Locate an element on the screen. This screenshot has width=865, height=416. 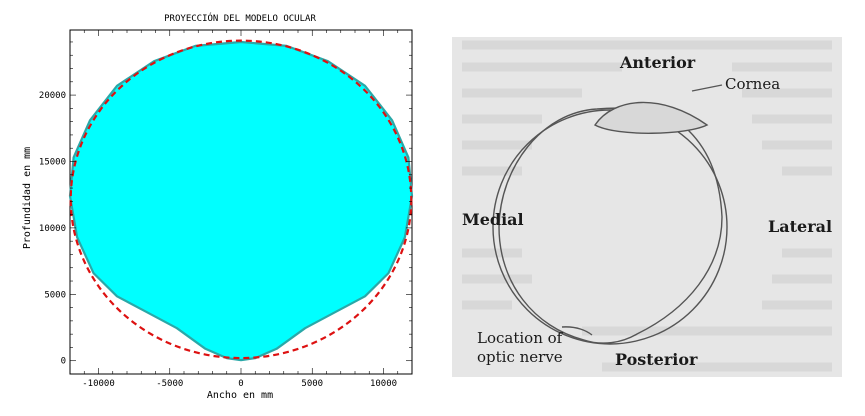
x-axis-label: Ancho en mm is located at coordinates (240, 395).